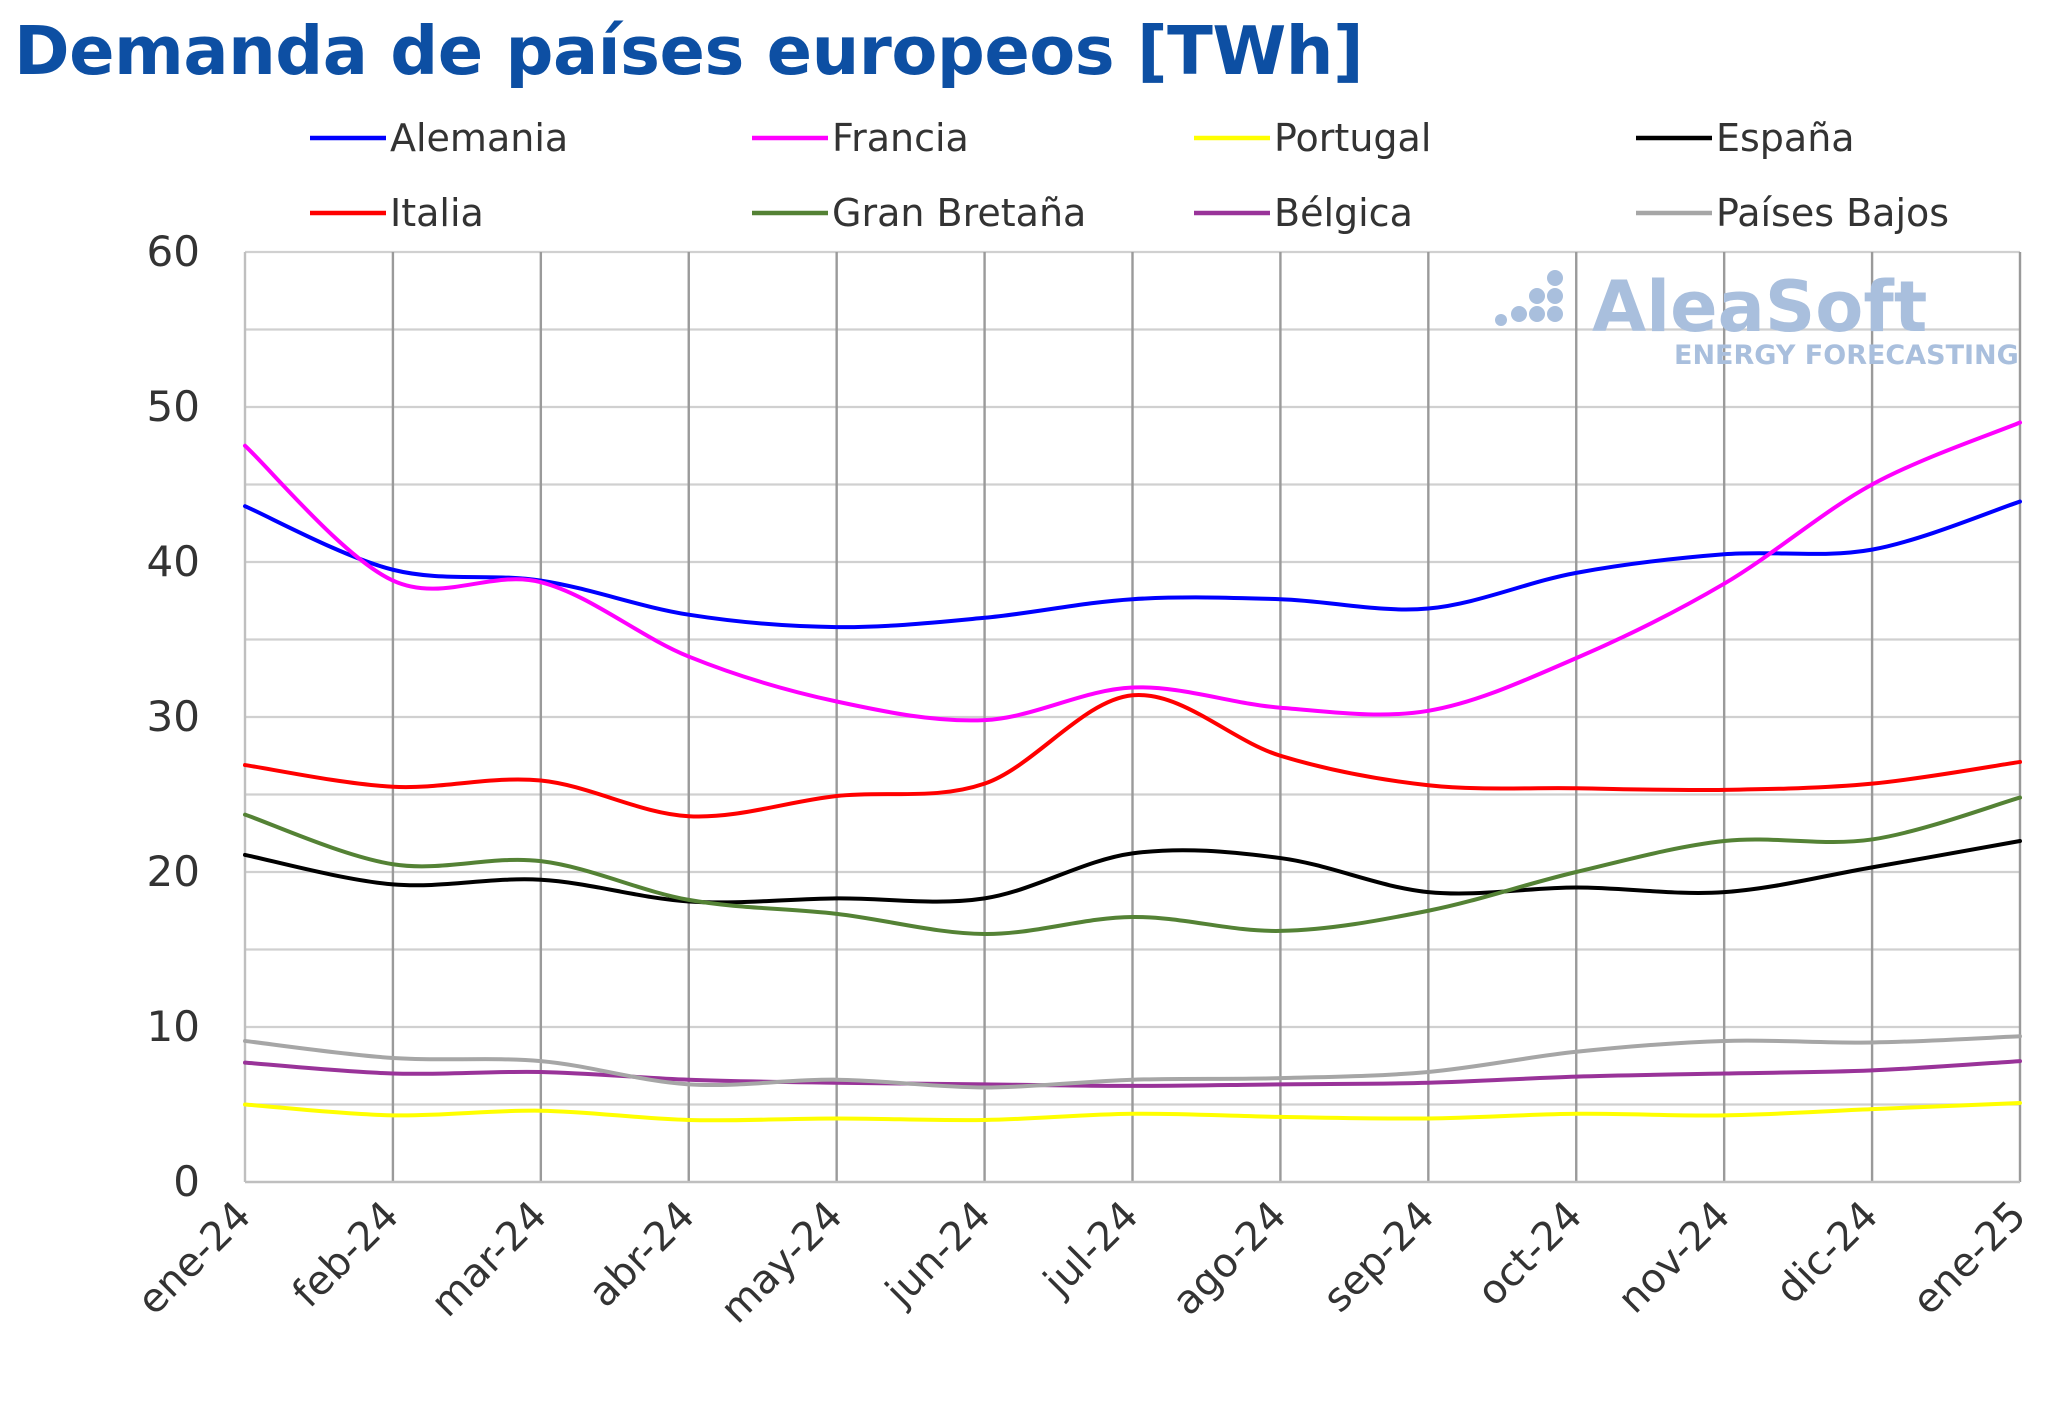  Describe the element at coordinates (1343, 213) in the screenshot. I see `legend-label-belgica: Bélgica` at that location.